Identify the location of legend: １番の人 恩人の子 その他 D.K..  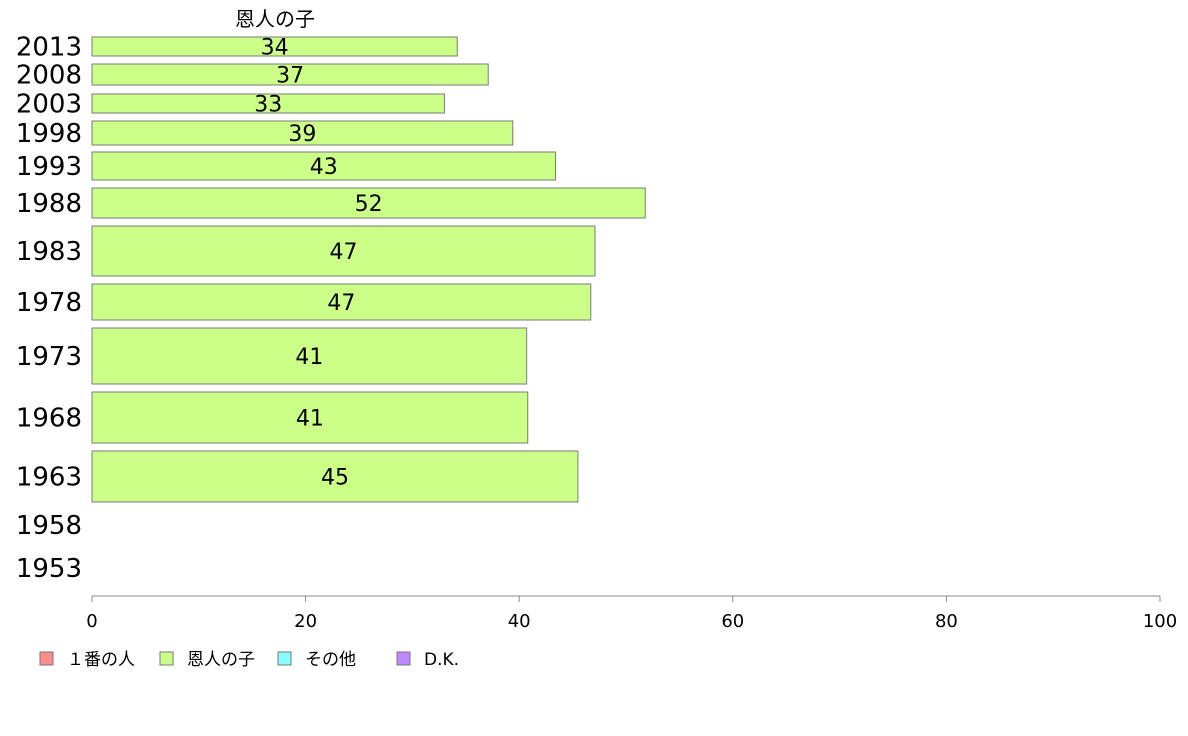
(249, 660).